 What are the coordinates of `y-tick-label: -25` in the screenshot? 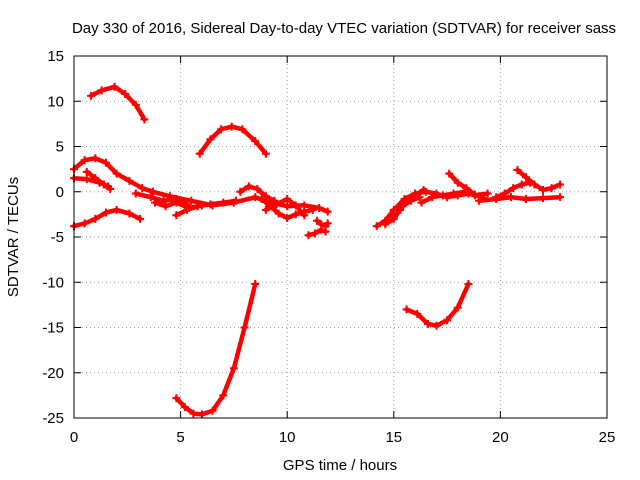 It's located at (53, 418).